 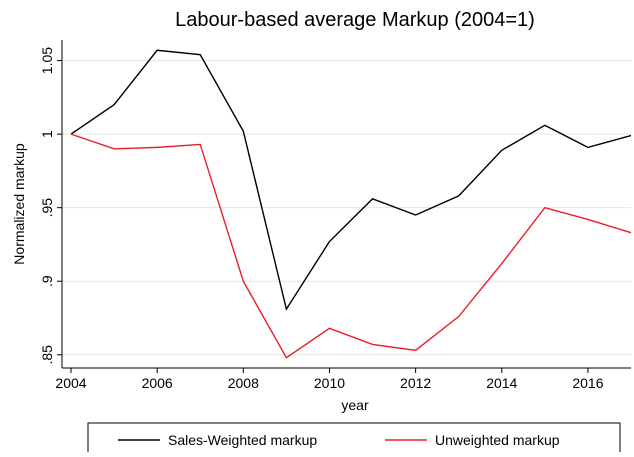 What do you see at coordinates (47, 355) in the screenshot?
I see `y-tick-label: .85` at bounding box center [47, 355].